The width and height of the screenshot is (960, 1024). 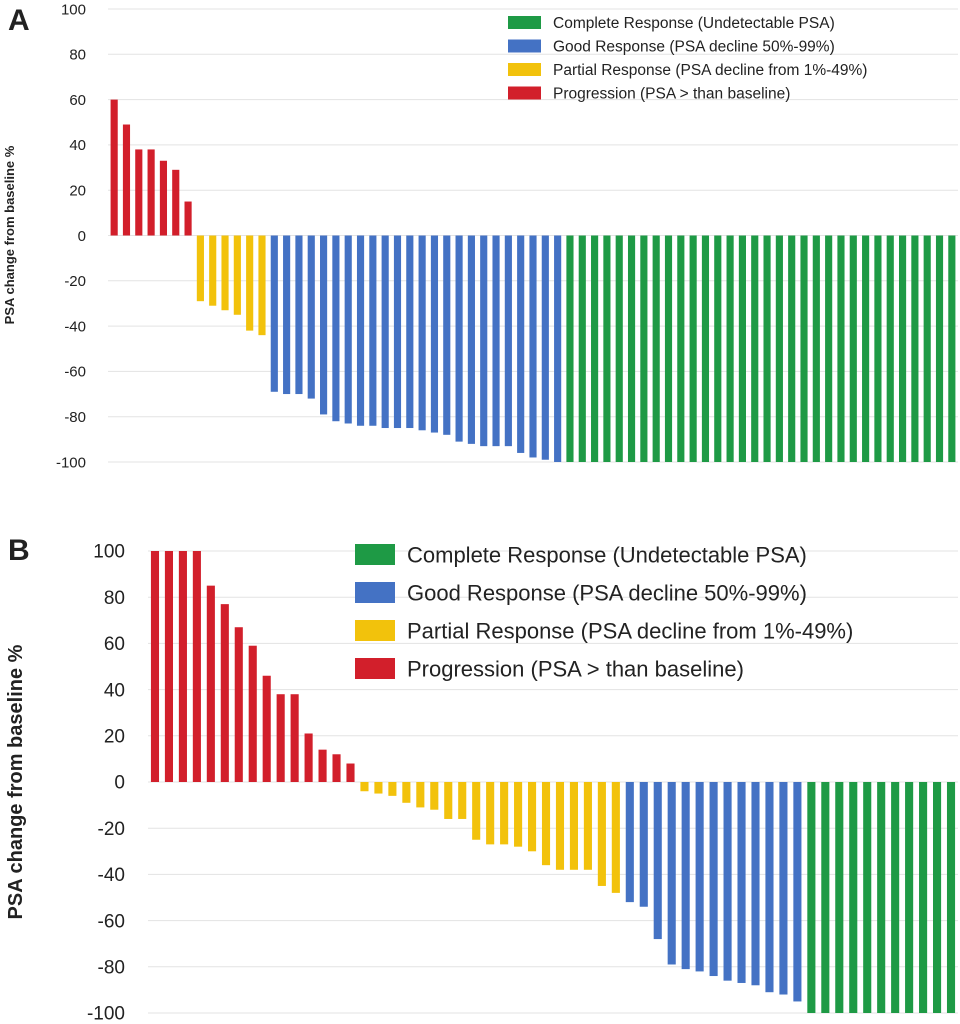 I want to click on panel-b-legend-swatch-progression, so click(x=375, y=668).